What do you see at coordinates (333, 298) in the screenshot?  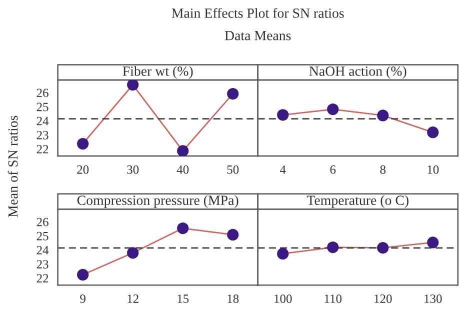 I see `x-tick-label: 110` at bounding box center [333, 298].